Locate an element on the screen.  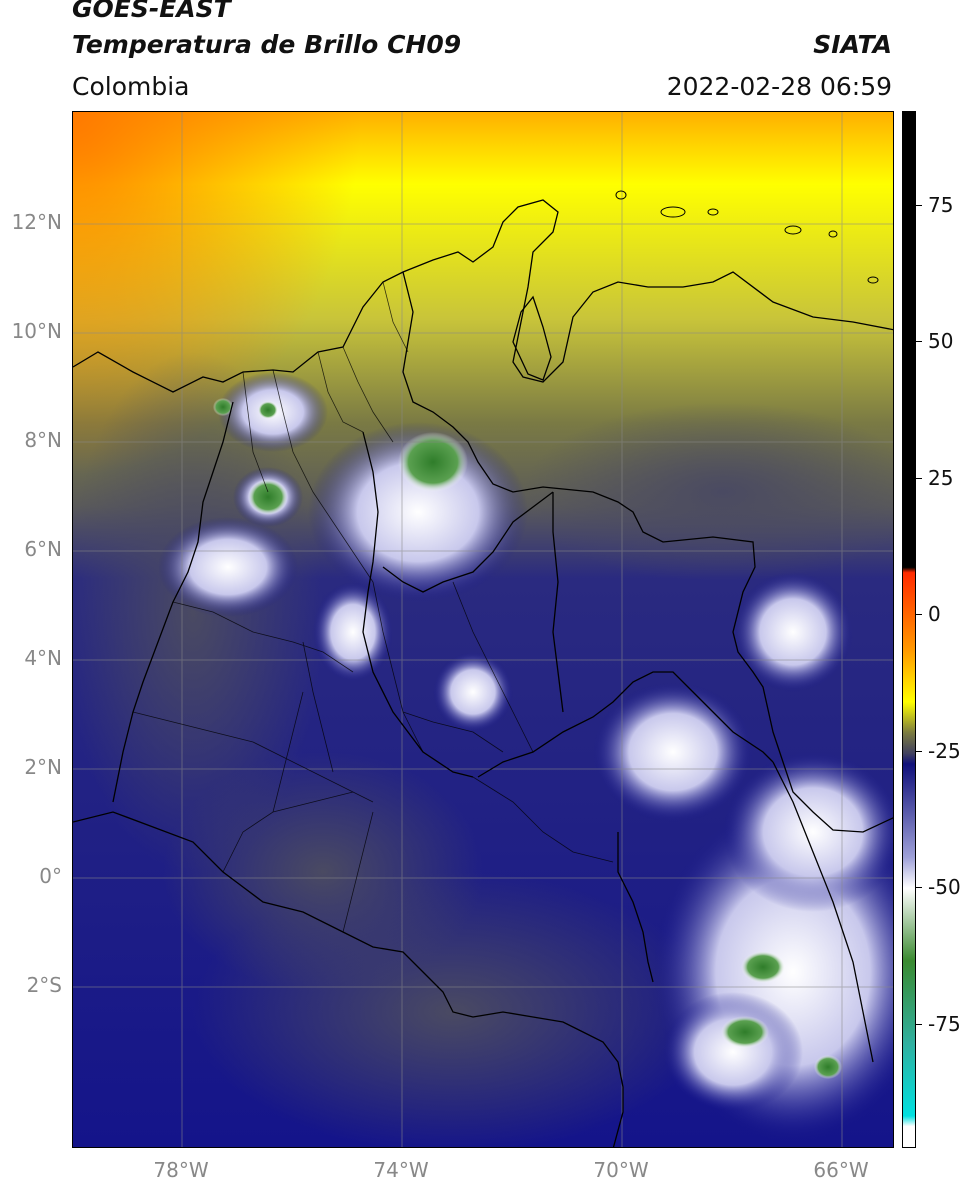
lat-label: 6°N is located at coordinates (43, 549).